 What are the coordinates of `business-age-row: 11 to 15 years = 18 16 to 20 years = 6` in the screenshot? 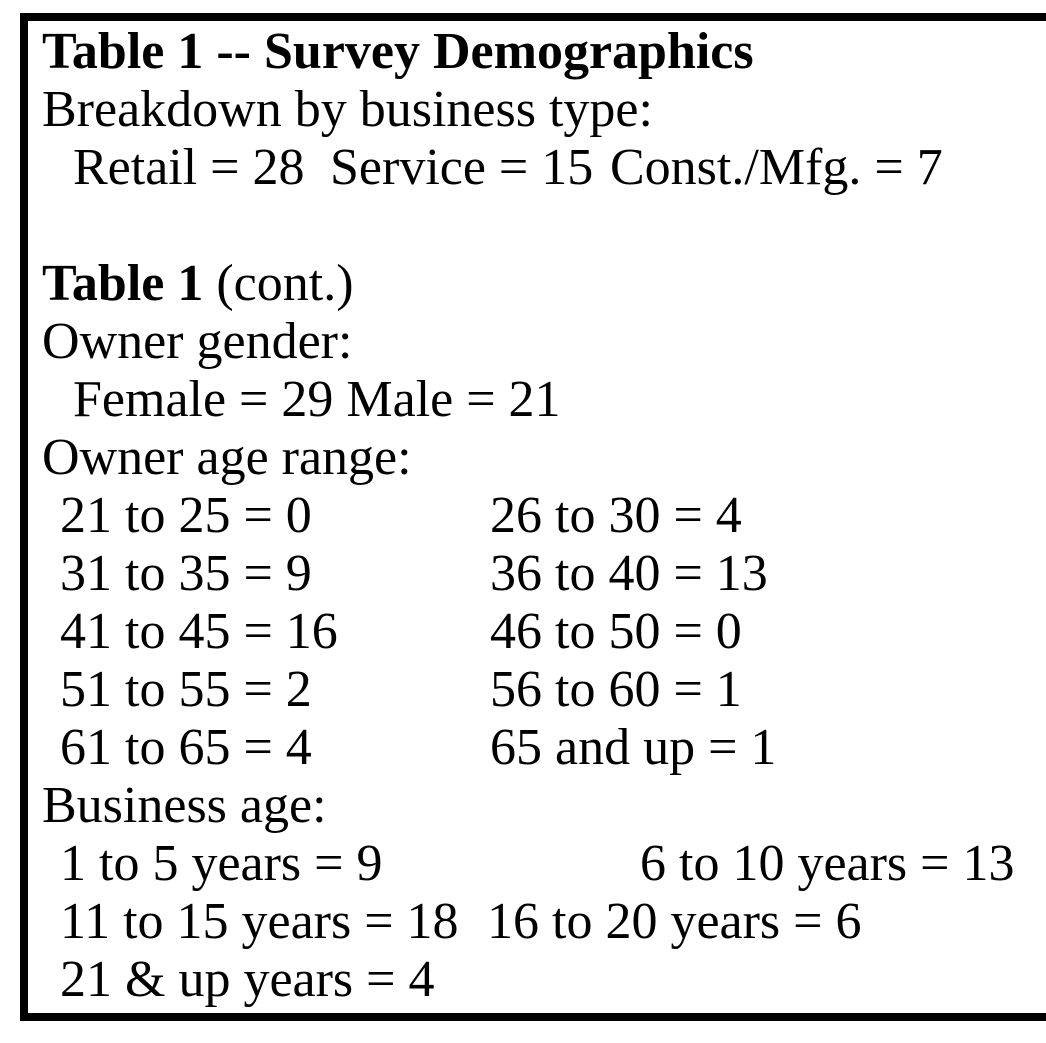 It's located at (544, 922).